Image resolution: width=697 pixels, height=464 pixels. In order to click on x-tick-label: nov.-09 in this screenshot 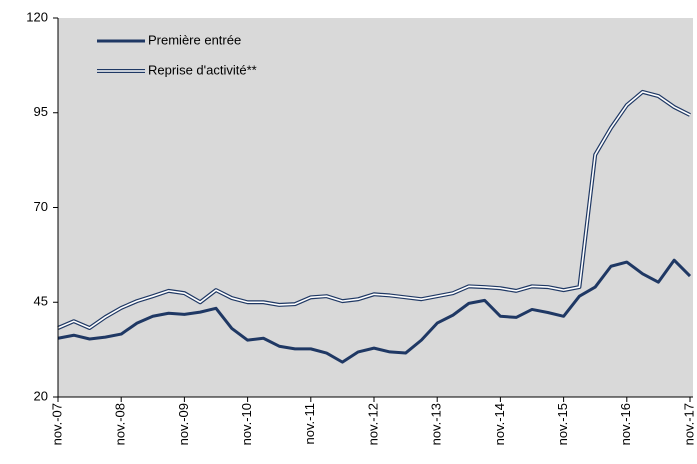, I will do `click(183, 424)`.